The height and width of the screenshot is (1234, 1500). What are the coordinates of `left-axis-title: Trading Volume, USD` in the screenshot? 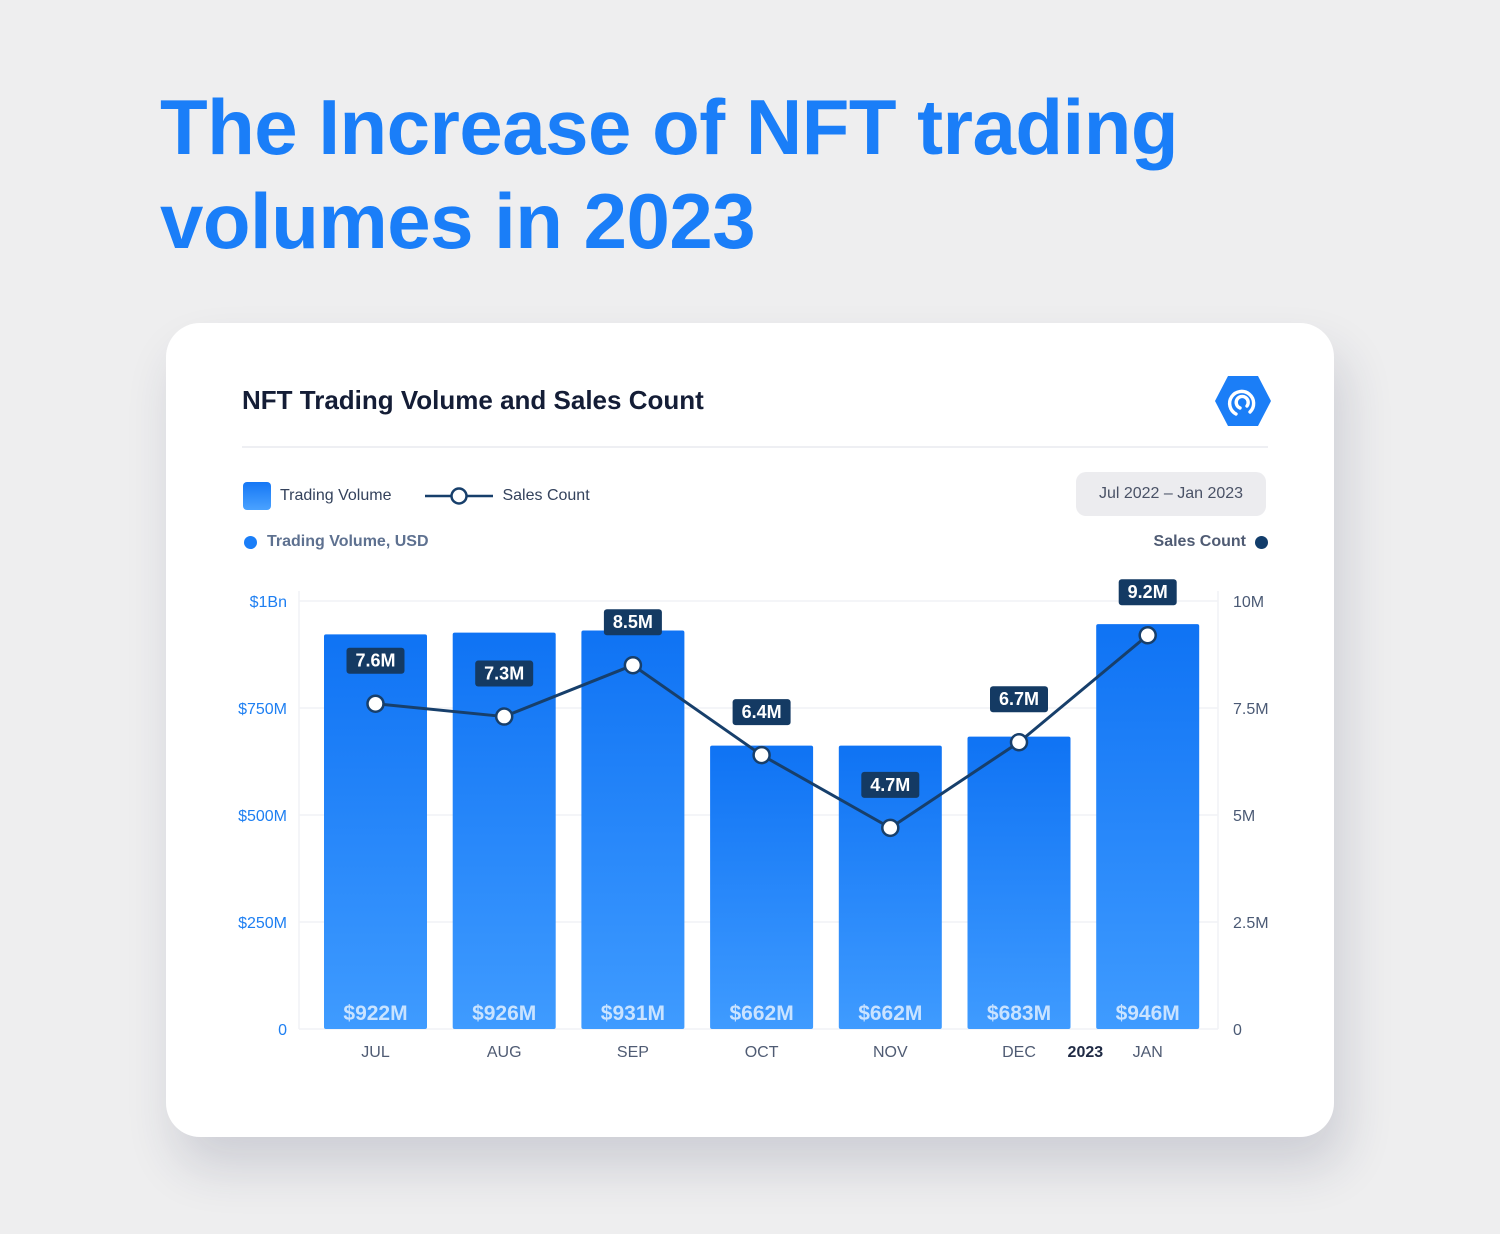 It's located at (336, 542).